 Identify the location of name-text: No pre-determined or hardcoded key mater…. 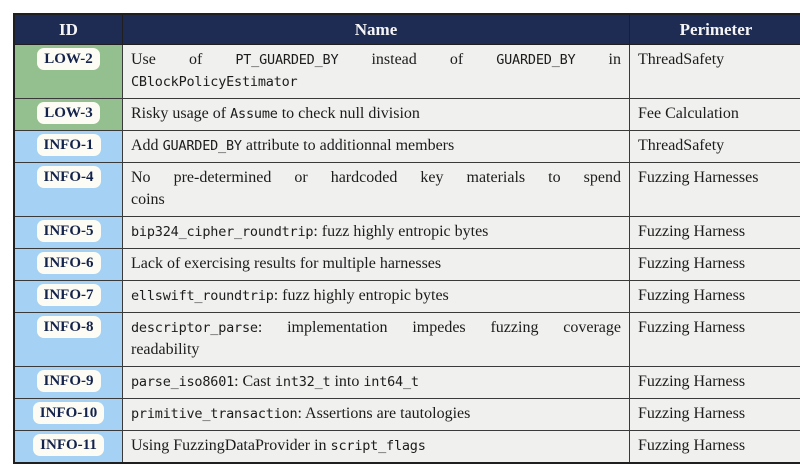
(376, 177).